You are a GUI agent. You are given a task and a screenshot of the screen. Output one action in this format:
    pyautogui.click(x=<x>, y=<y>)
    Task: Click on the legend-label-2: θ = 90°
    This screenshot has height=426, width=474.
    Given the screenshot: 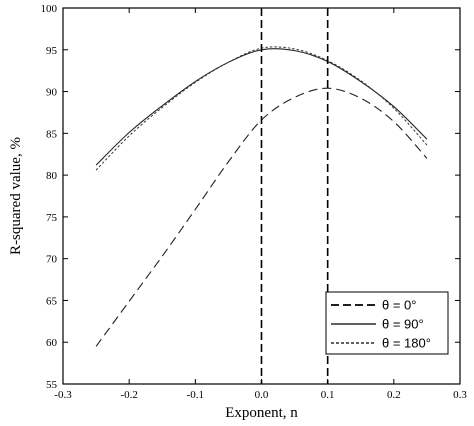 What is the action you would take?
    pyautogui.click(x=403, y=324)
    